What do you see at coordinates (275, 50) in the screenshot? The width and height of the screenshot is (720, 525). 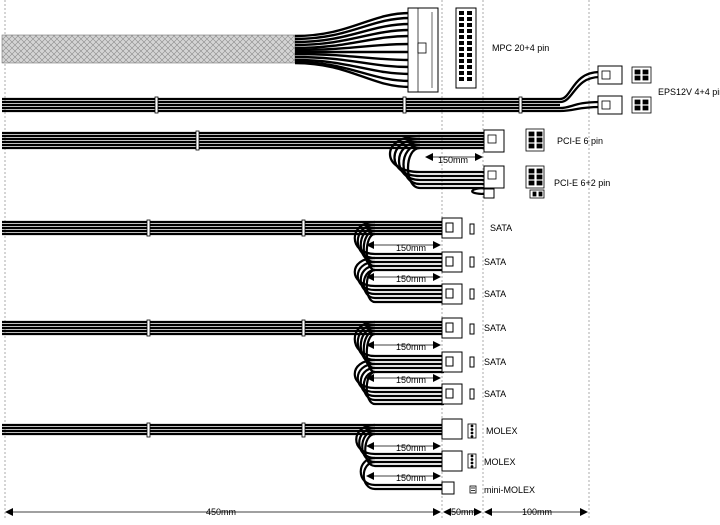 I see `mpc-cable: MPC 20+4 pin` at bounding box center [275, 50].